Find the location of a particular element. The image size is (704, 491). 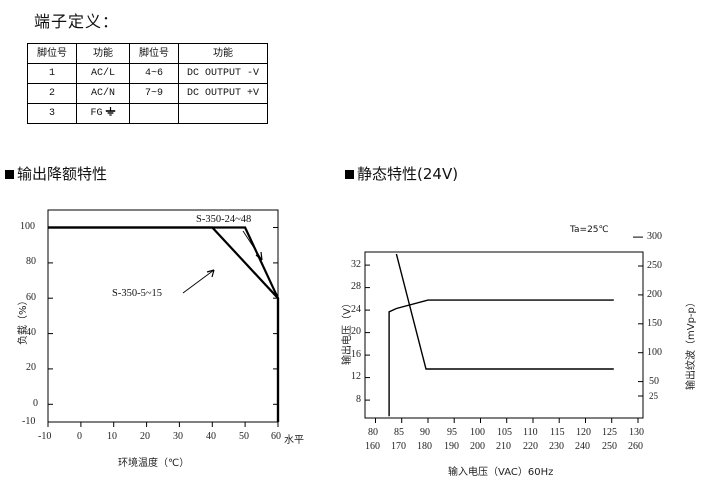

cell-pin-no-2: 7~9 is located at coordinates (154, 93).